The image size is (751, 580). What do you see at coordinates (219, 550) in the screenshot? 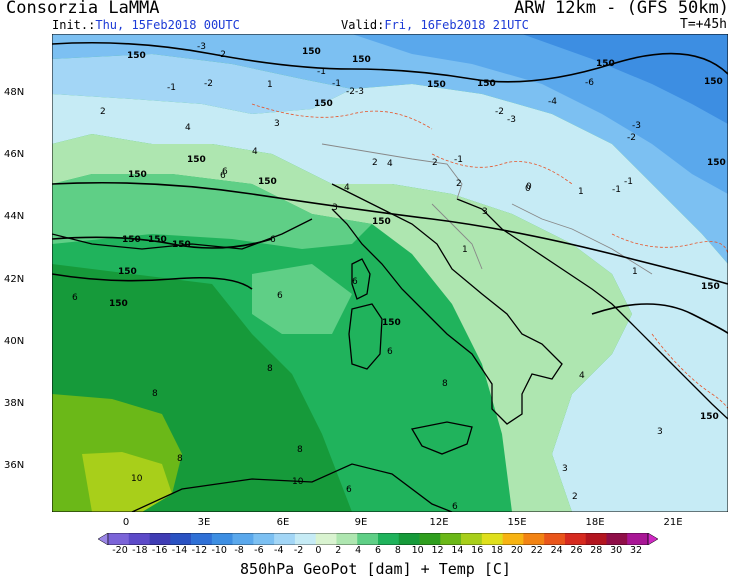
I see `colorbar-tick-label: -10` at bounding box center [219, 550].